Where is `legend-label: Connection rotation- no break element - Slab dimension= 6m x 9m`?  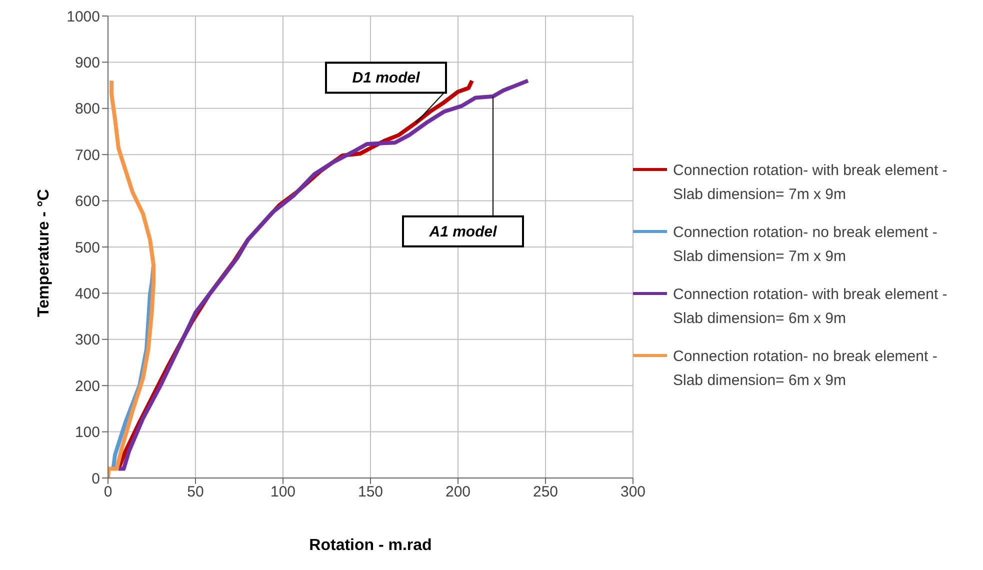
legend-label: Connection rotation- no break element - Slab dimension= 6m x 9m is located at coordinates (805, 369).